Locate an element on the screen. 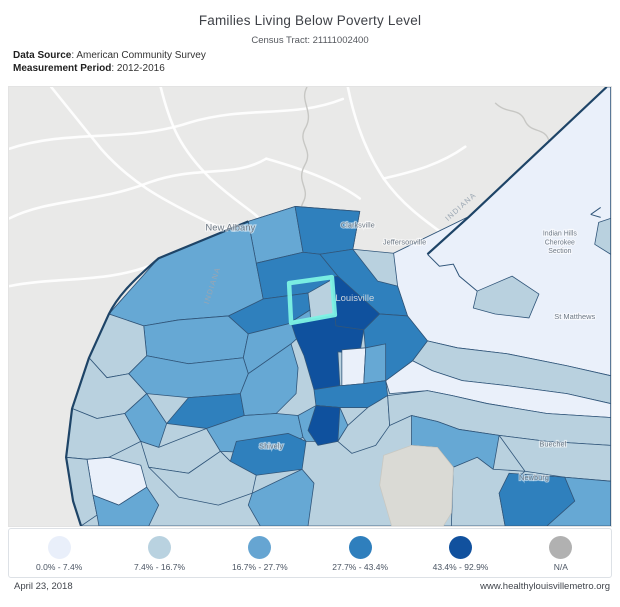  legend-label-4: 43.4% - 92.9% is located at coordinates (460, 567).